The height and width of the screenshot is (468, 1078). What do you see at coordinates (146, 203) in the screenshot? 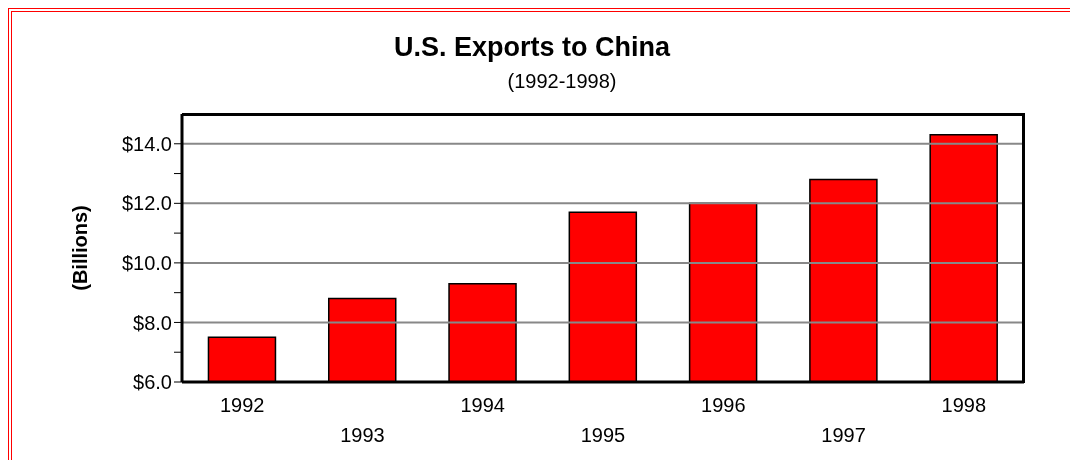
I see `y-tick-label: $12.0` at bounding box center [146, 203].